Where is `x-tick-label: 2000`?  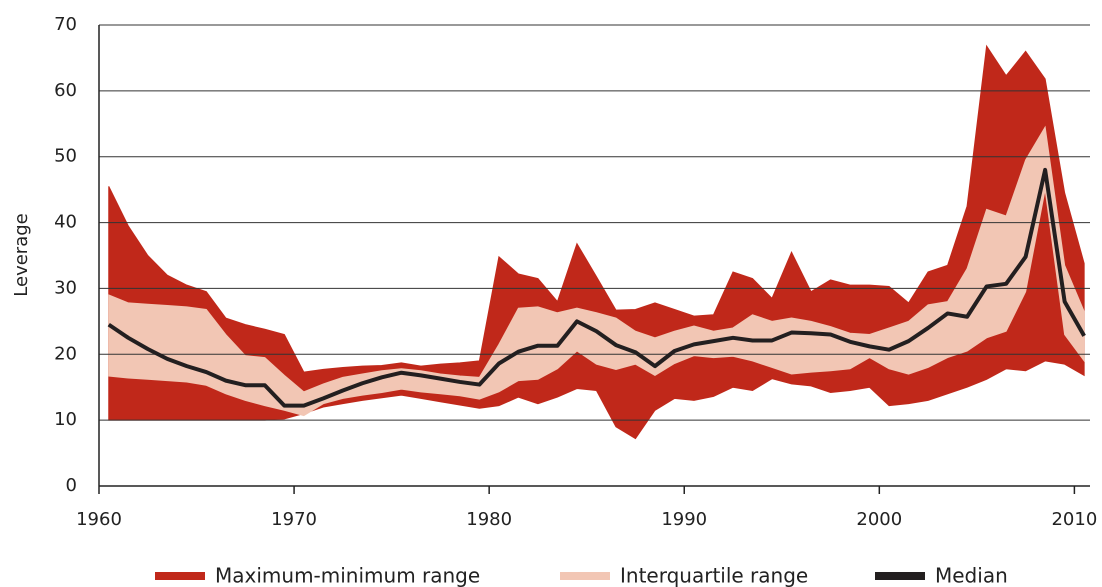 x-tick-label: 2000 is located at coordinates (879, 519).